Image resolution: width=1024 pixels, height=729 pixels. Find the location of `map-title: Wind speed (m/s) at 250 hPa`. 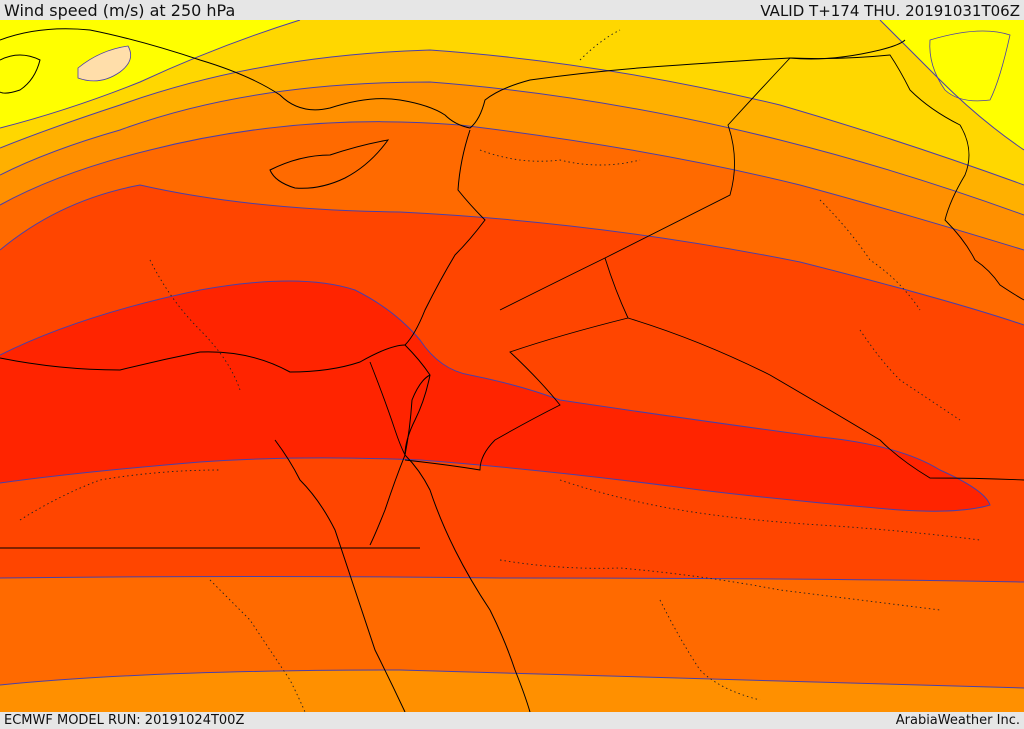

map-title: Wind speed (m/s) at 250 hPa is located at coordinates (120, 10).